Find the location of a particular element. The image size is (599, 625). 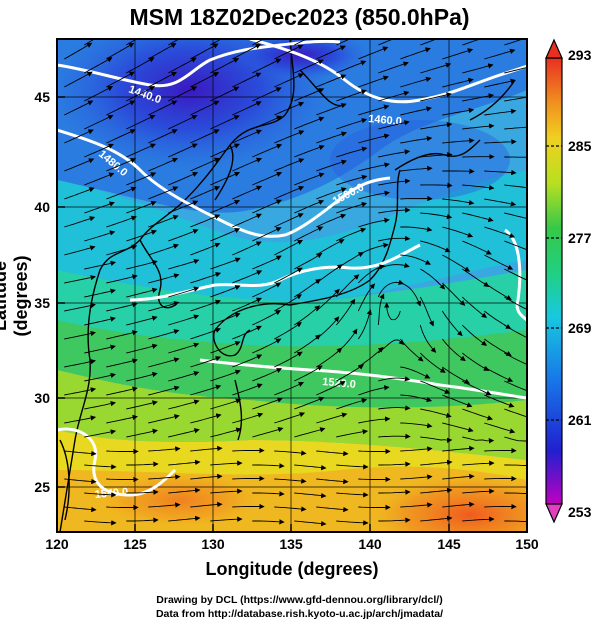

x-tick-label: 140 is located at coordinates (370, 544).